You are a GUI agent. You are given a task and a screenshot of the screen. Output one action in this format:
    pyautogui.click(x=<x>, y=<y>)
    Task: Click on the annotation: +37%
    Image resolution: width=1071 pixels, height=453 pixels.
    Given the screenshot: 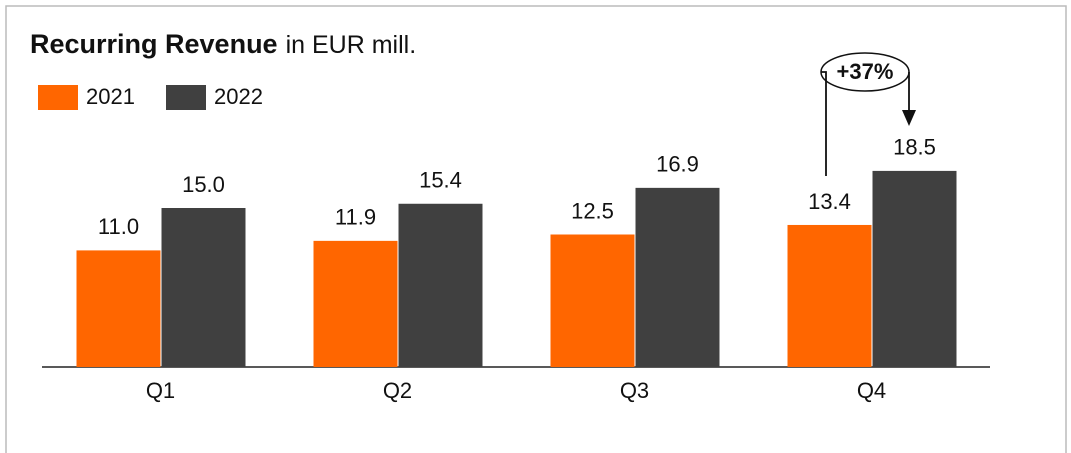 What is the action you would take?
    pyautogui.click(x=865, y=71)
    